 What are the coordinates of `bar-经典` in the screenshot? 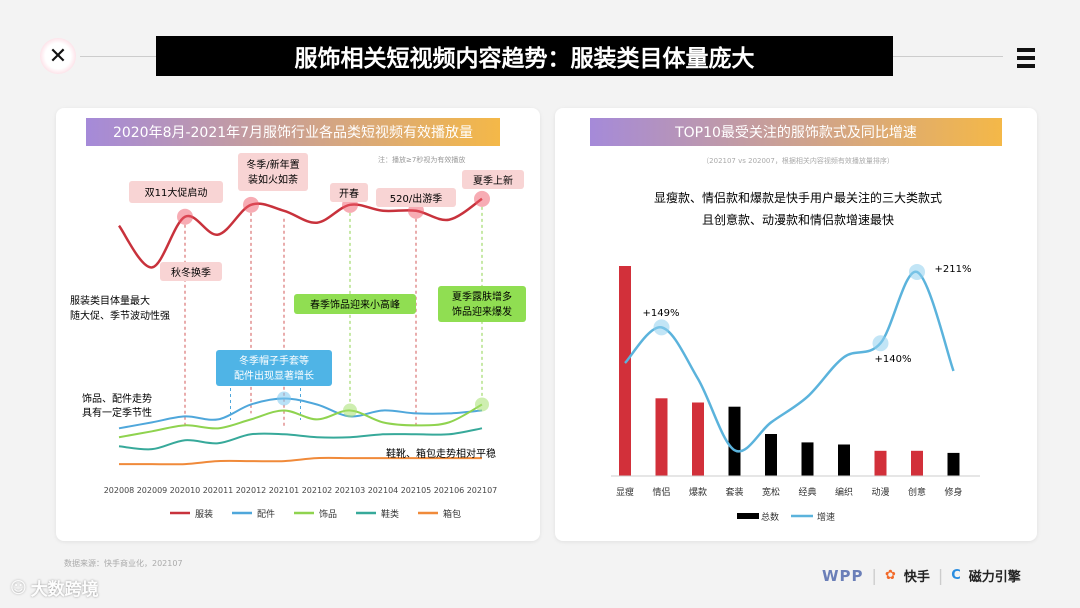 It's located at (807, 459).